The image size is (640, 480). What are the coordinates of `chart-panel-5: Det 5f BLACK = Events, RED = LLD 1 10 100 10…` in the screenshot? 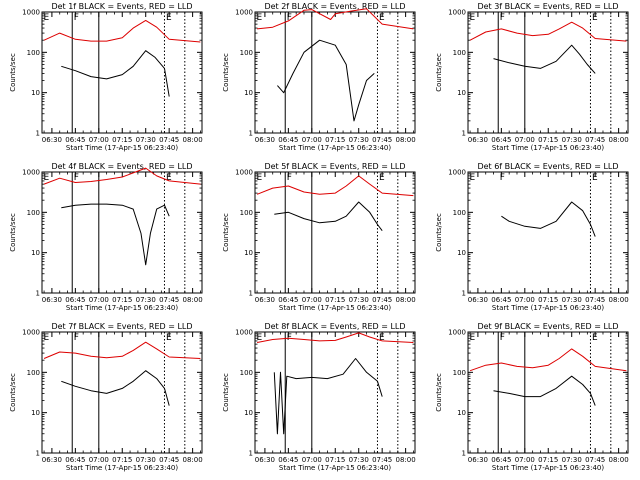 It's located at (319, 237).